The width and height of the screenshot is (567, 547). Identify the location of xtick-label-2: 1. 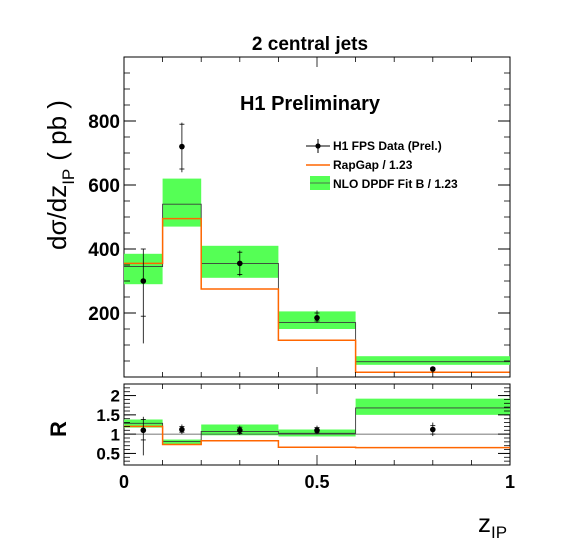
(510, 482).